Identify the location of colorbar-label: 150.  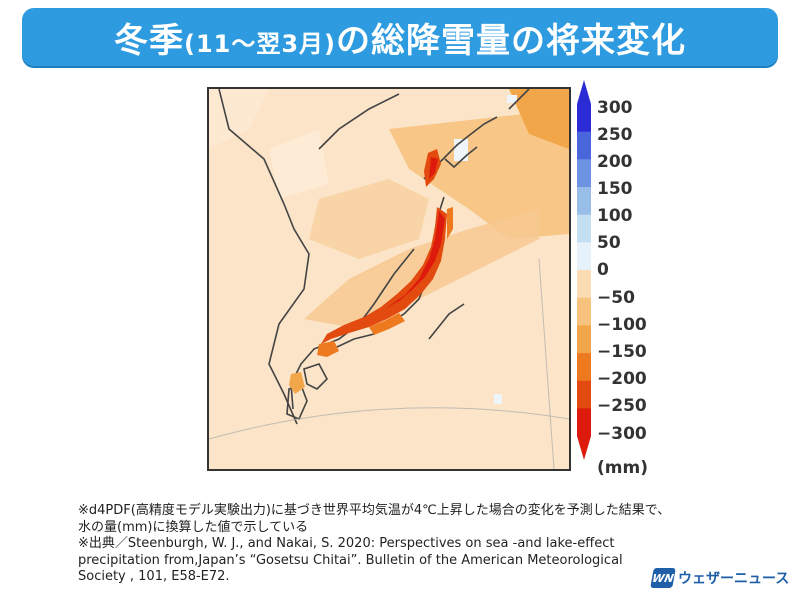
(615, 189).